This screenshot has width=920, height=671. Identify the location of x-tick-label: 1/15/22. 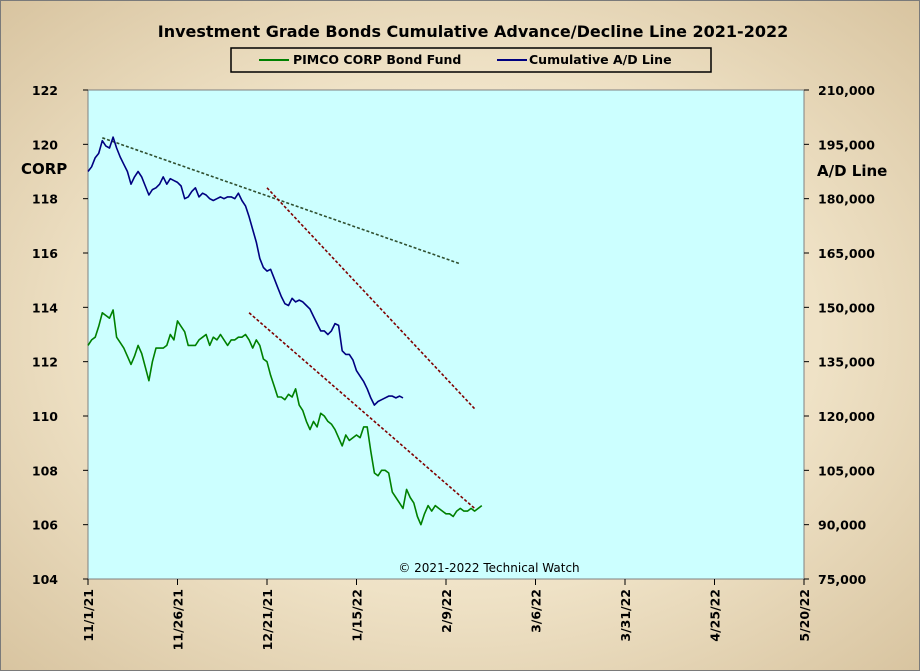
(357, 615).